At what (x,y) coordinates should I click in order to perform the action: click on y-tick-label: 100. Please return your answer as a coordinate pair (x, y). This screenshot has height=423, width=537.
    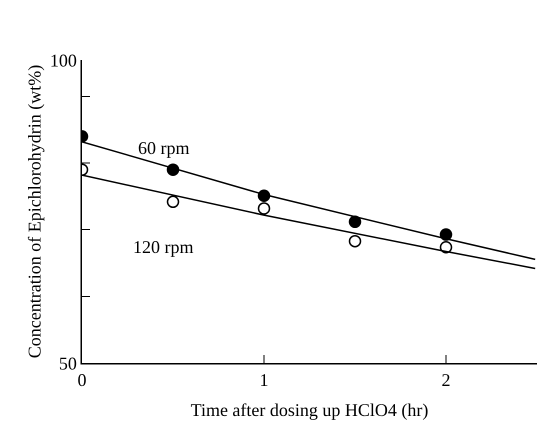
    Looking at the image, I should click on (63, 60).